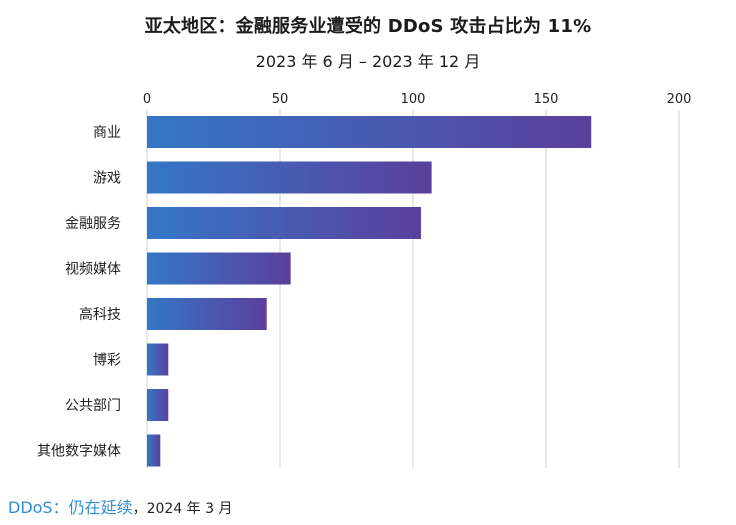 This screenshot has width=736, height=525. Describe the element at coordinates (147, 99) in the screenshot. I see `x-tick-label: 0` at that location.